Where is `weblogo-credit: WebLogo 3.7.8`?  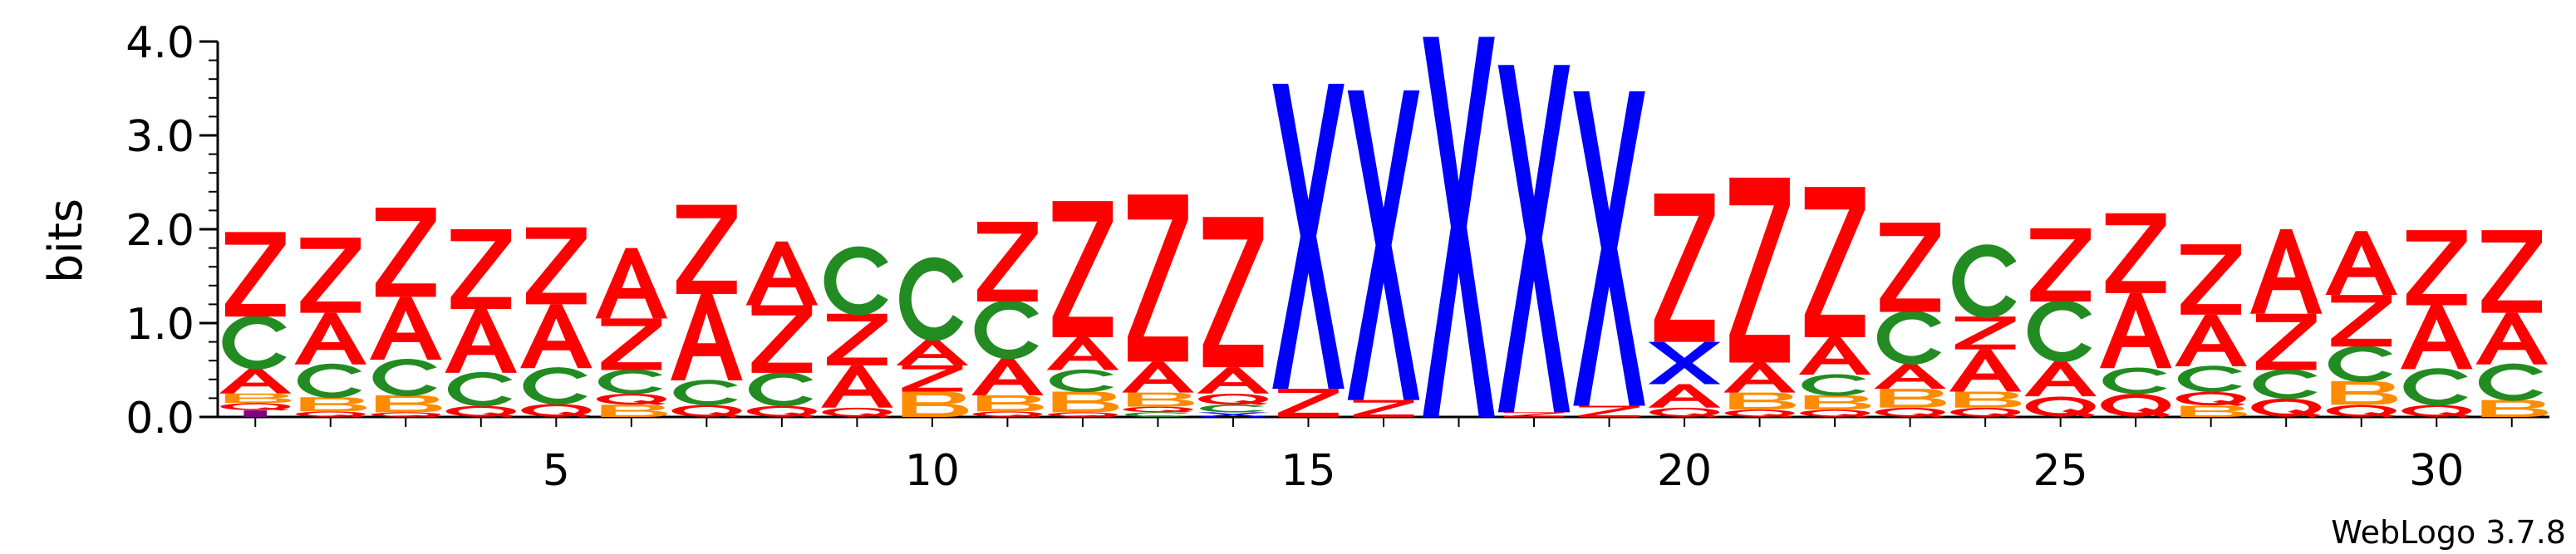 weblogo-credit: WebLogo 3.7.8 is located at coordinates (2448, 532).